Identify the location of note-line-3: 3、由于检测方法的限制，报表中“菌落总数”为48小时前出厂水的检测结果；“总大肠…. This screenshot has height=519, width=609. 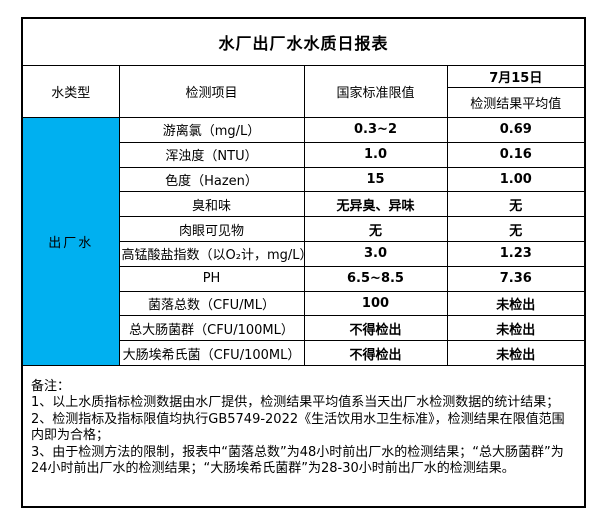
(297, 460).